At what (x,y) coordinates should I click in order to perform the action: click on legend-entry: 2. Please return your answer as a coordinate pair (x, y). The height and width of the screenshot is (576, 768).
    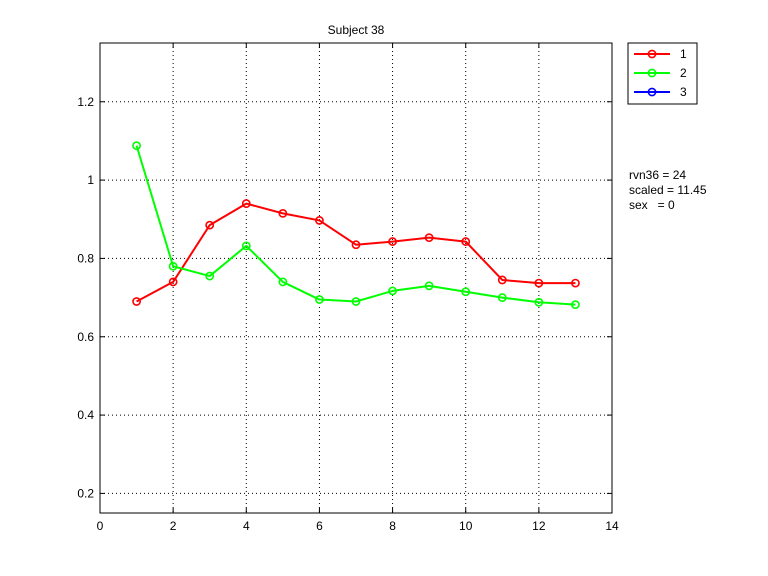
    Looking at the image, I should click on (660, 73).